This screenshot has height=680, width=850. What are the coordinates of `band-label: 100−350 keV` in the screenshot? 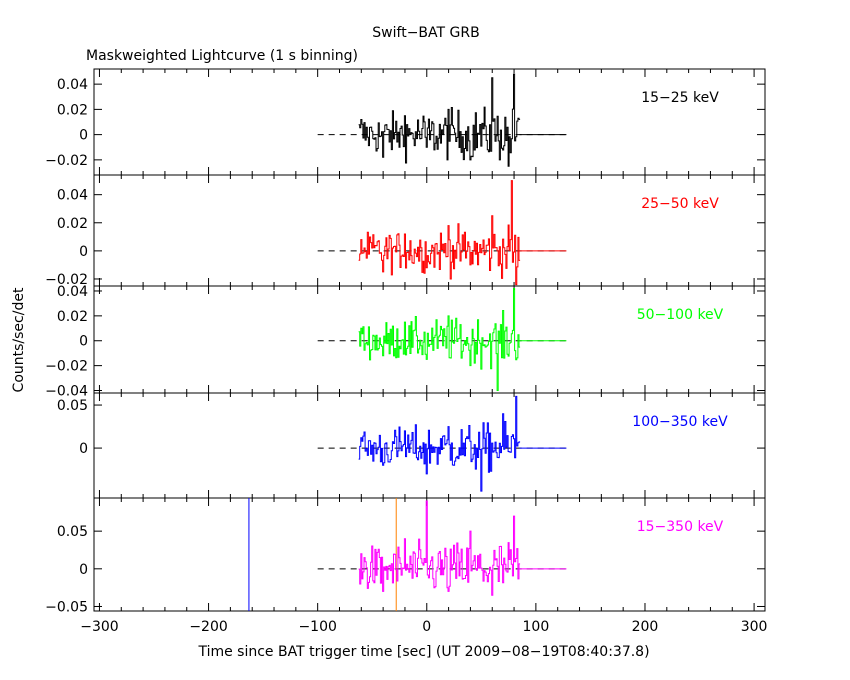 It's located at (680, 422).